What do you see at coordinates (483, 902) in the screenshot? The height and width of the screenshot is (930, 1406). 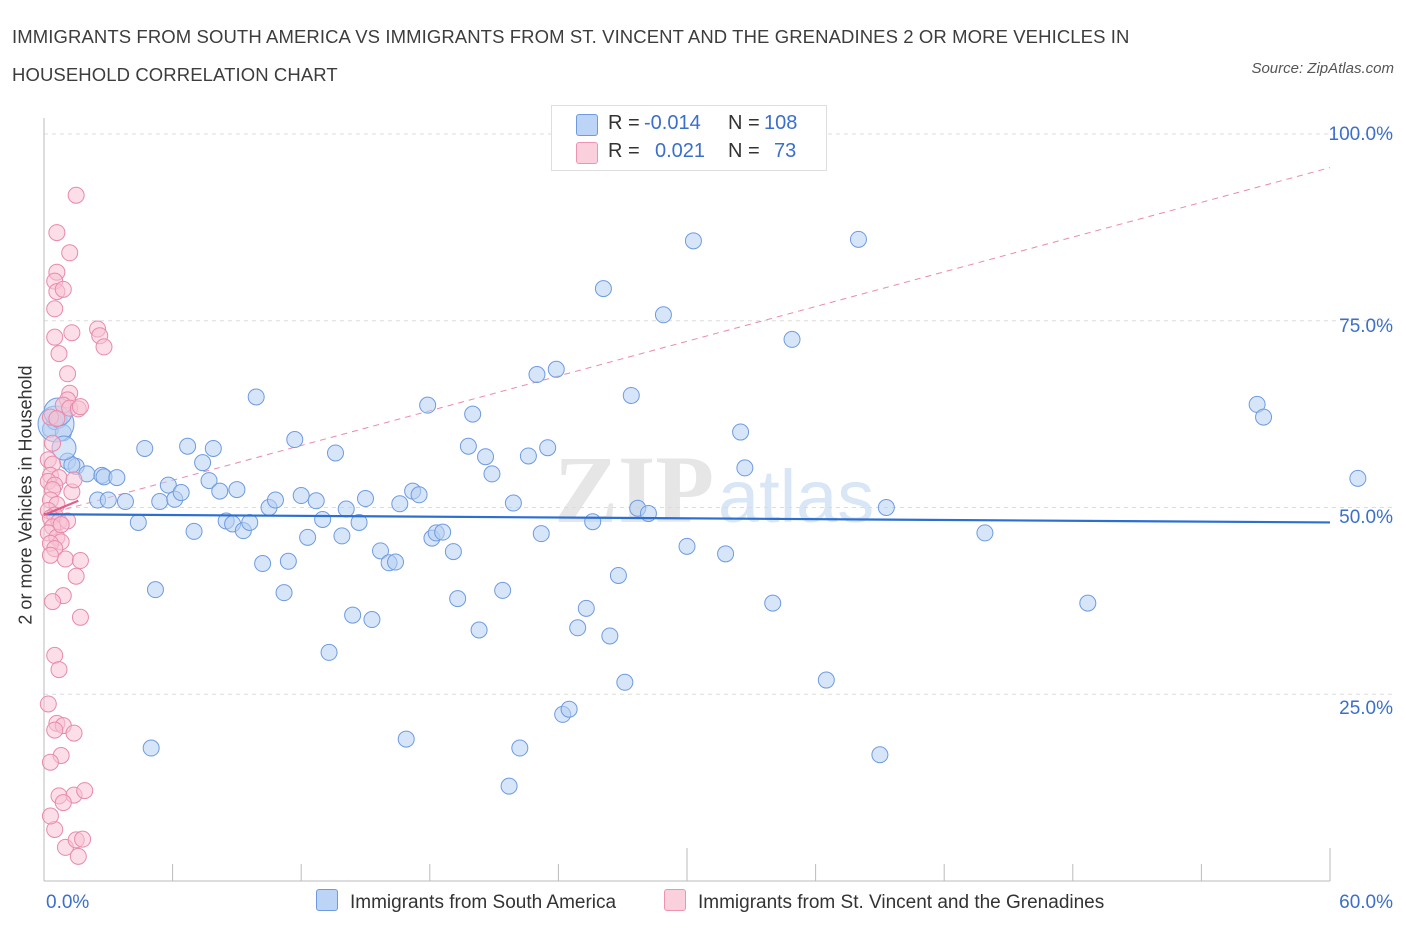 I see `series-name-south-america: Immigrants from South America` at bounding box center [483, 902].